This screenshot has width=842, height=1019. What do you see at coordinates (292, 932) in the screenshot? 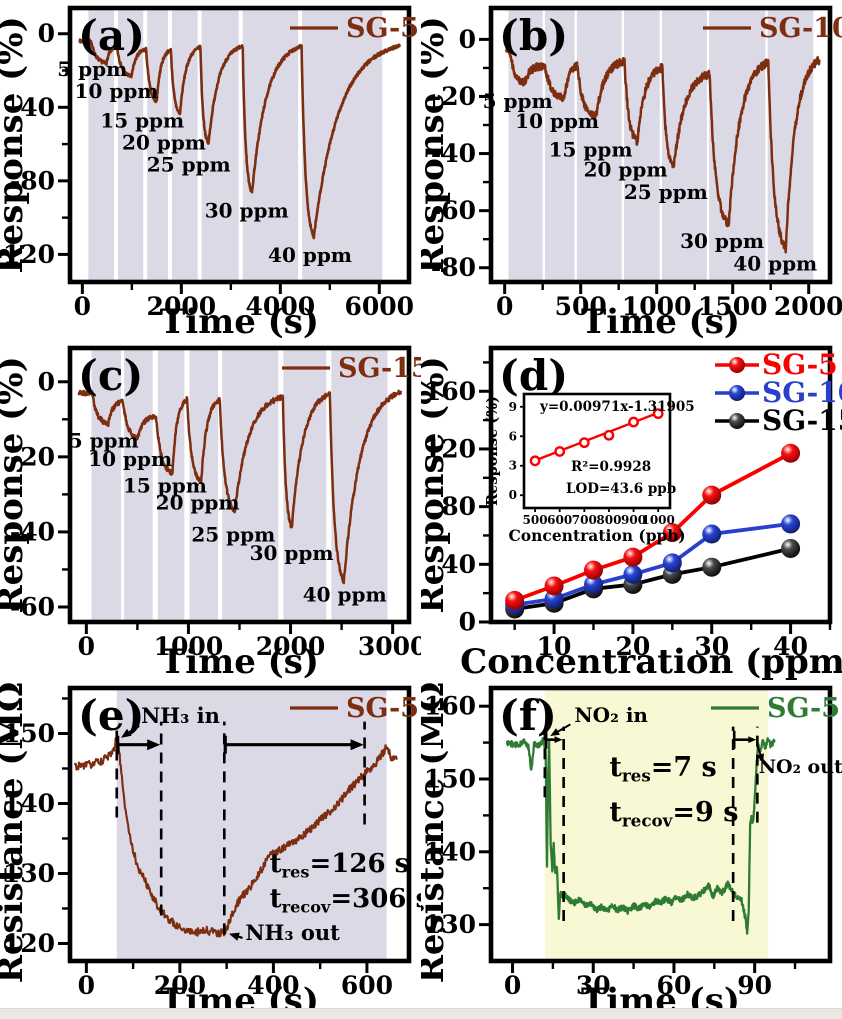
I see `chart-text: NH₃ out` at bounding box center [292, 932].